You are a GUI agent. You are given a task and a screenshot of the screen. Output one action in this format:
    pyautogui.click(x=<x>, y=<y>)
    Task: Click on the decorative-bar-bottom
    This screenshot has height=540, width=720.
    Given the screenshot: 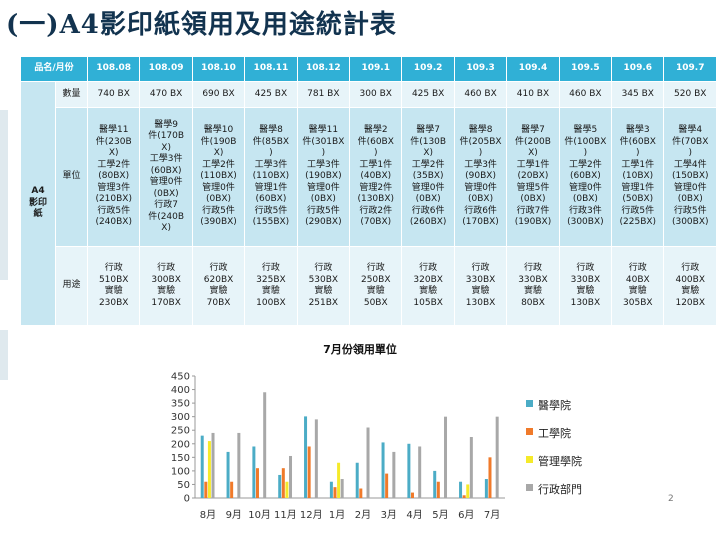 What is the action you would take?
    pyautogui.click(x=4, y=355)
    